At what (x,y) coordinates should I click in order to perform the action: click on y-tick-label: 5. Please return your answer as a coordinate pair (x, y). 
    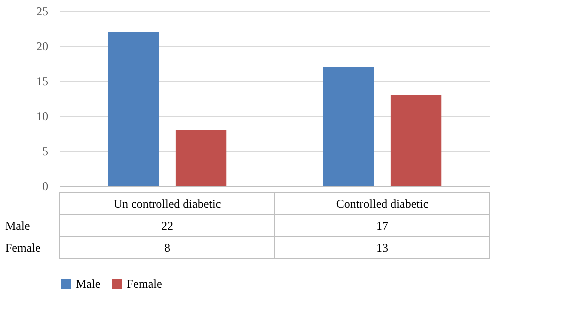
    Looking at the image, I should click on (45, 151).